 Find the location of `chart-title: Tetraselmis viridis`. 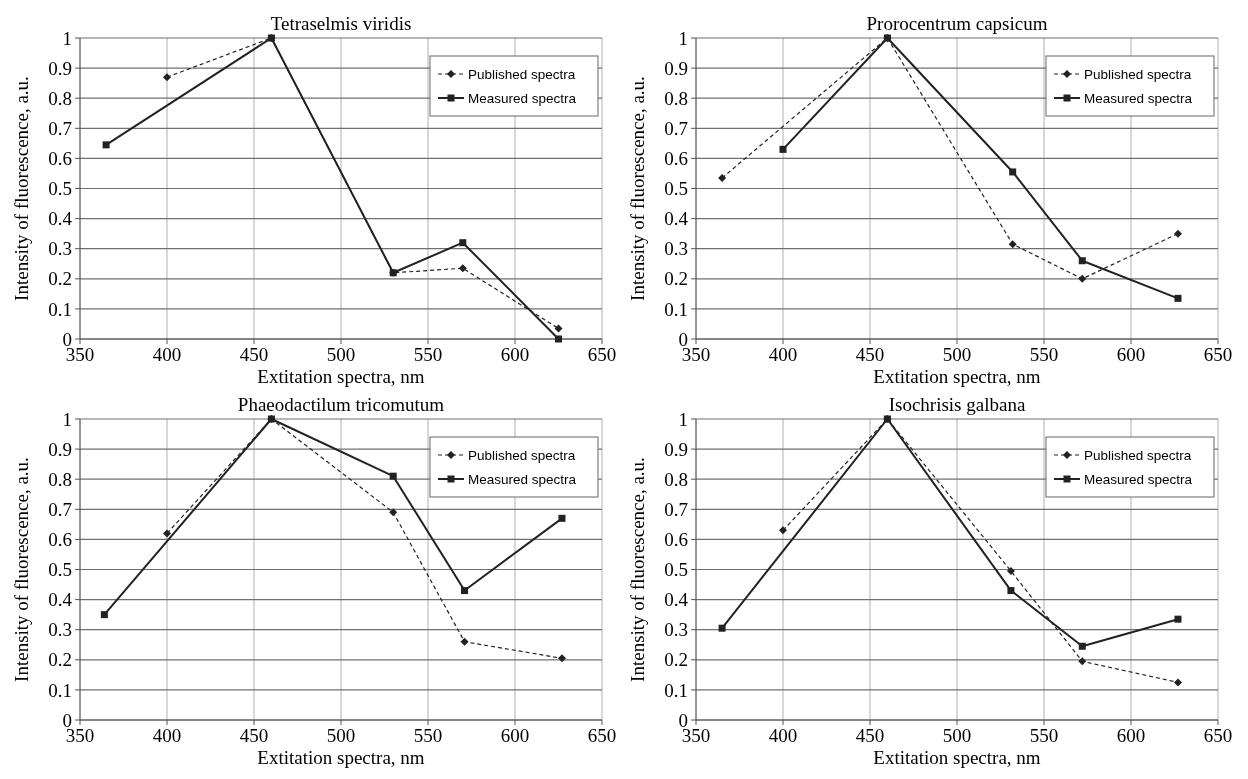

chart-title: Tetraselmis viridis is located at coordinates (341, 23).